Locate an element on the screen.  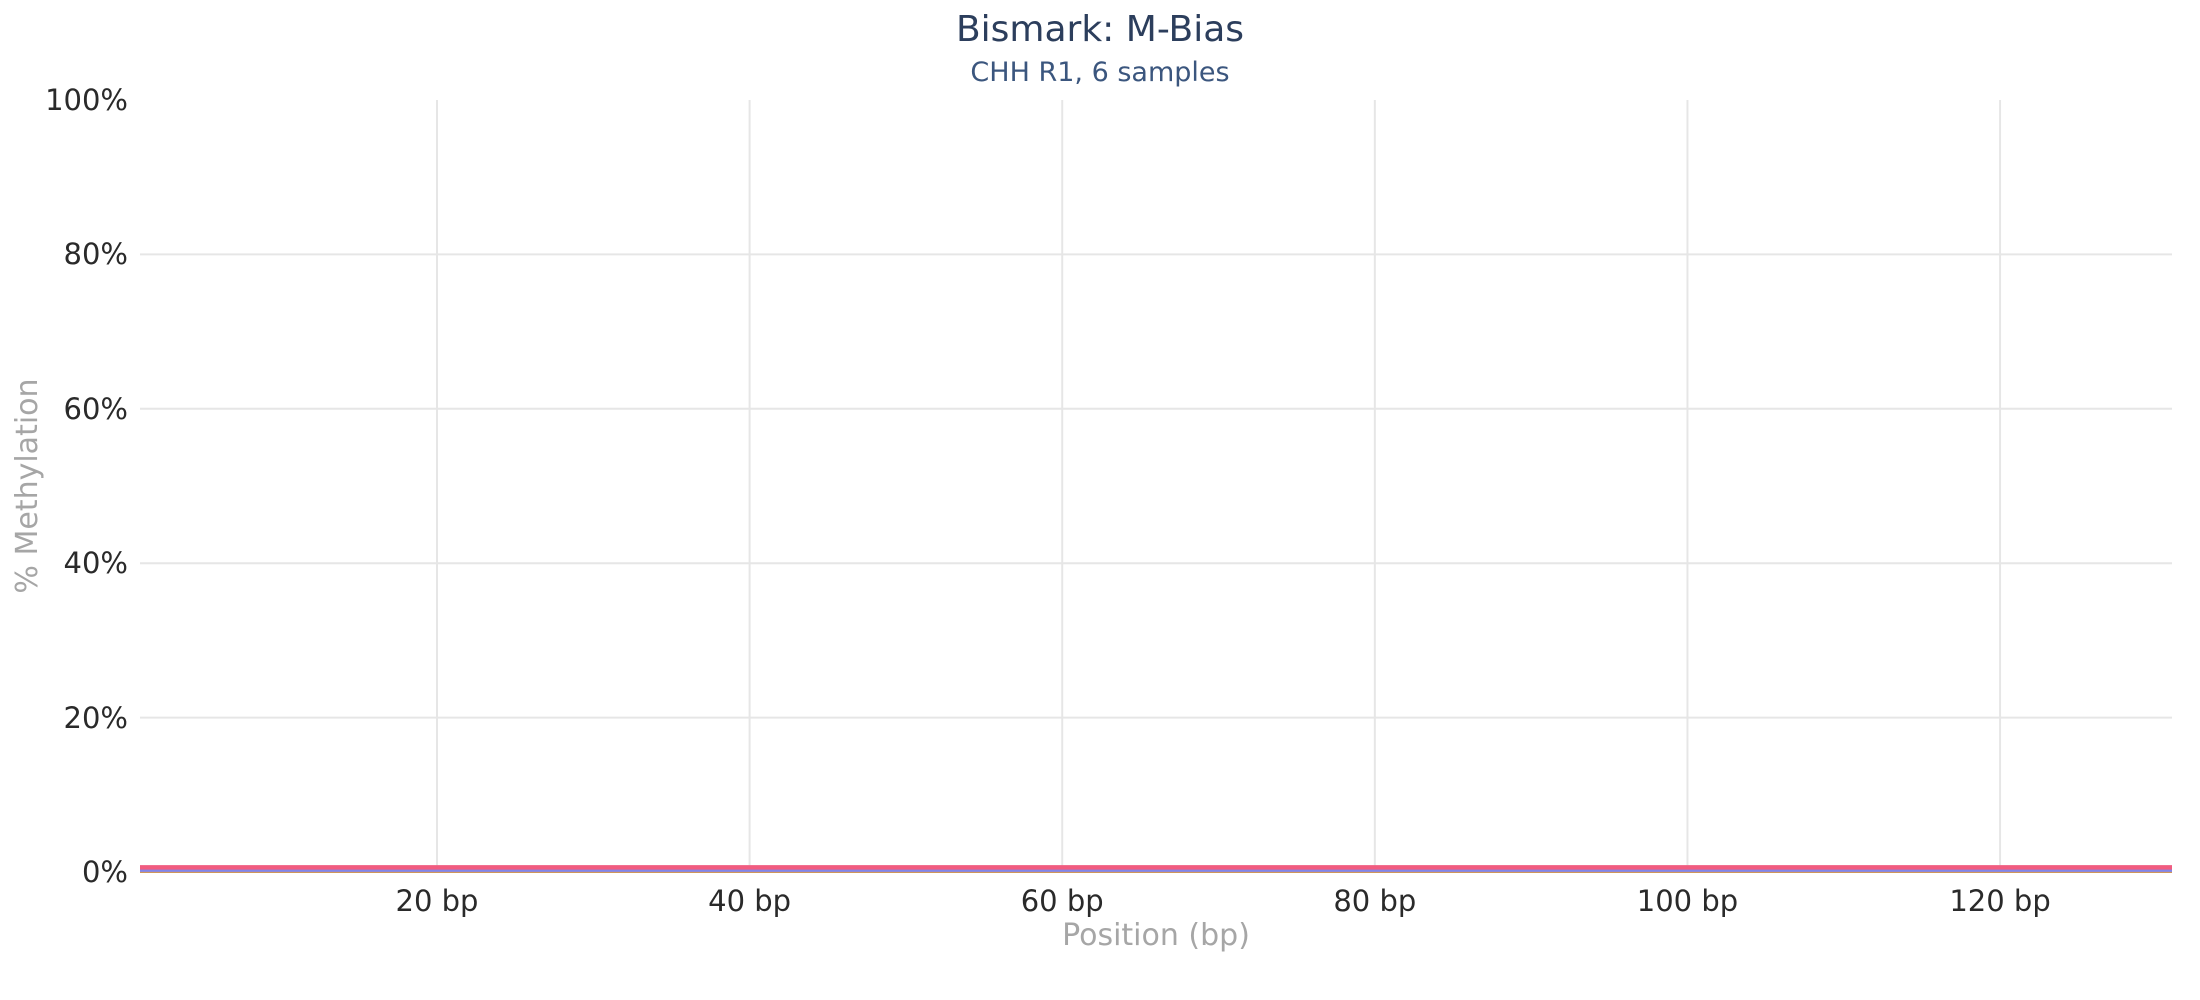
chart-title: Bismark: M-Bias is located at coordinates (1100, 29).